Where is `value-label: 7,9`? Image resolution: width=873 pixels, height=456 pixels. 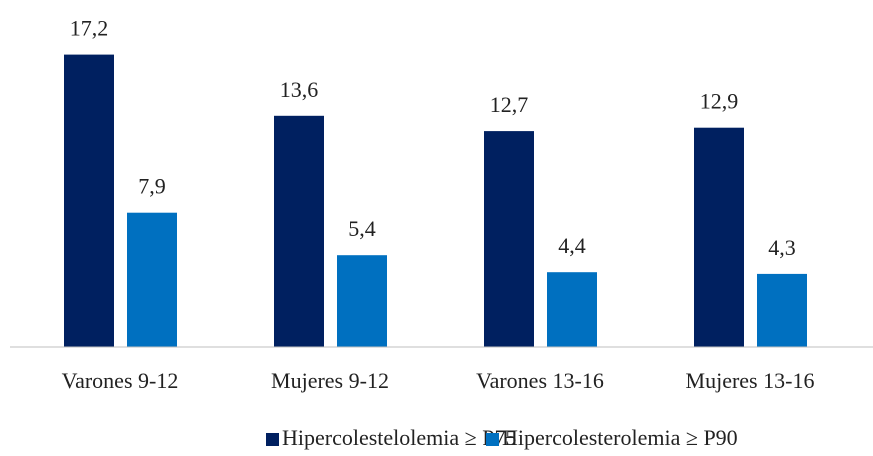 value-label: 7,9 is located at coordinates (152, 186).